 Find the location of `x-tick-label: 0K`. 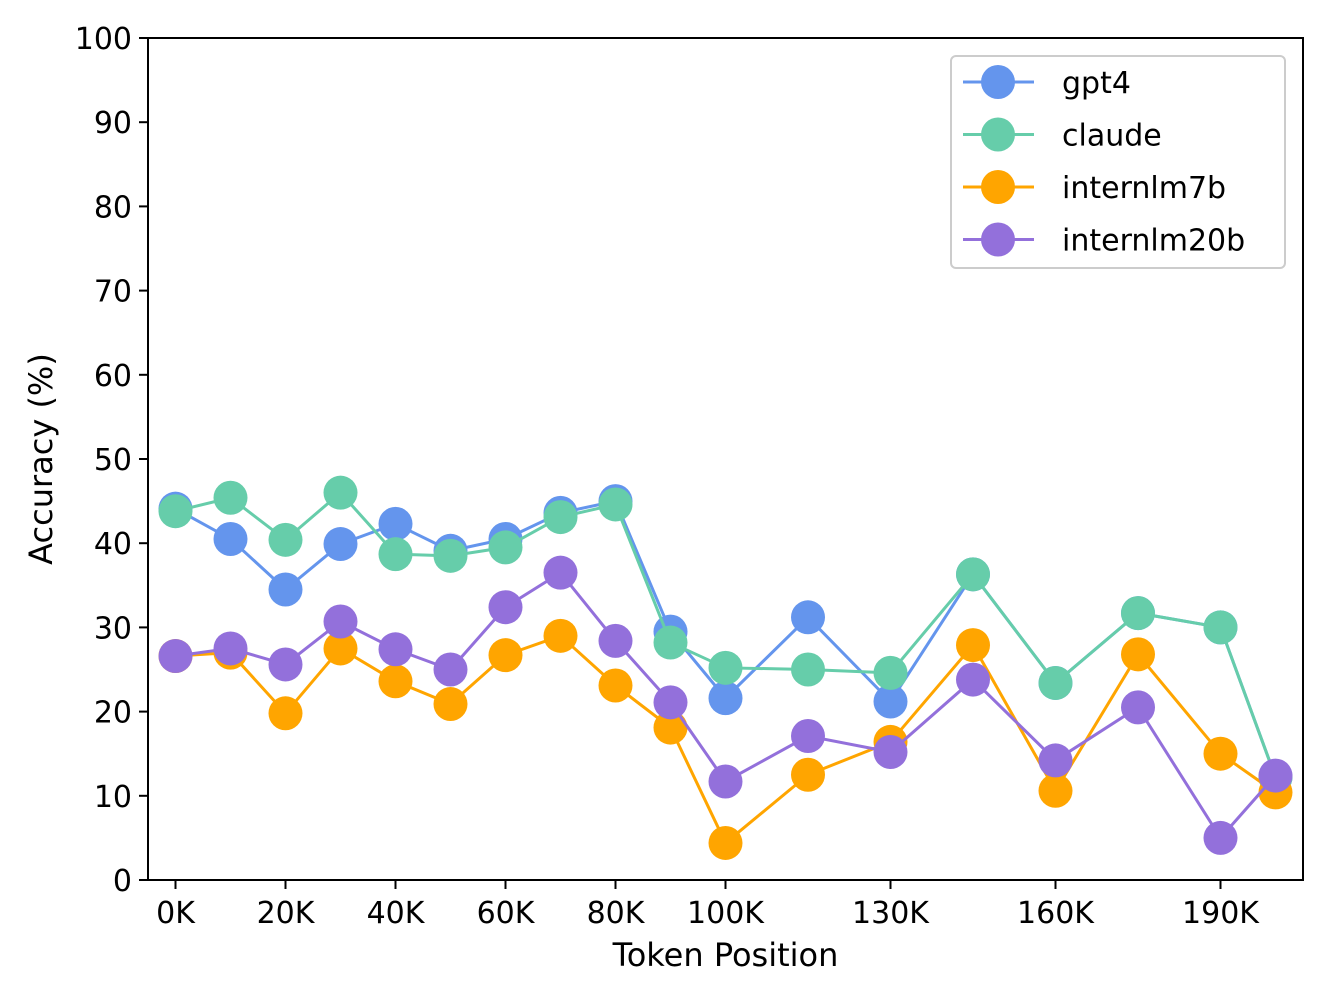

x-tick-label: 0K is located at coordinates (176, 913).